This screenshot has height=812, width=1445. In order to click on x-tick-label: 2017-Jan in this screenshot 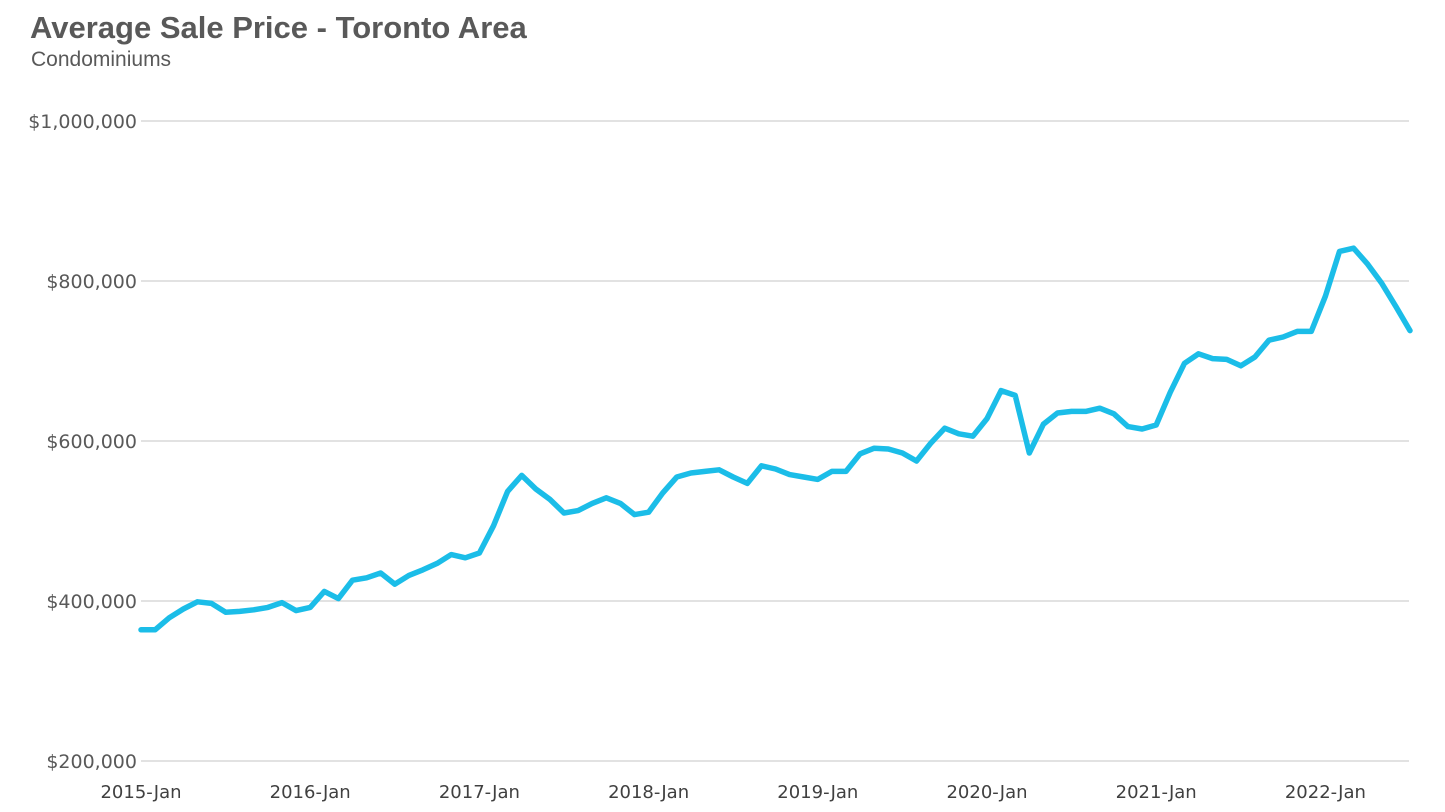, I will do `click(479, 792)`.